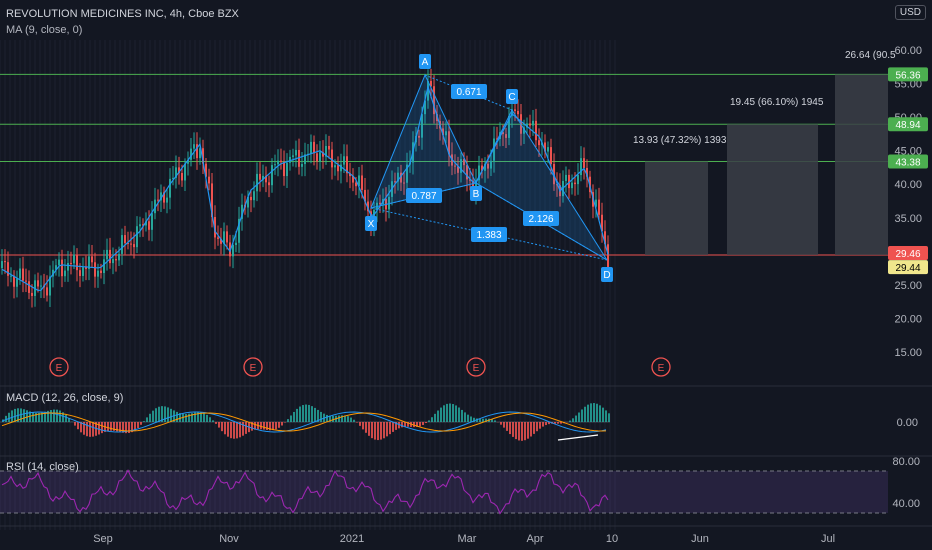 This screenshot has height=550, width=932. Describe the element at coordinates (772, 189) in the screenshot. I see `target-box` at that location.